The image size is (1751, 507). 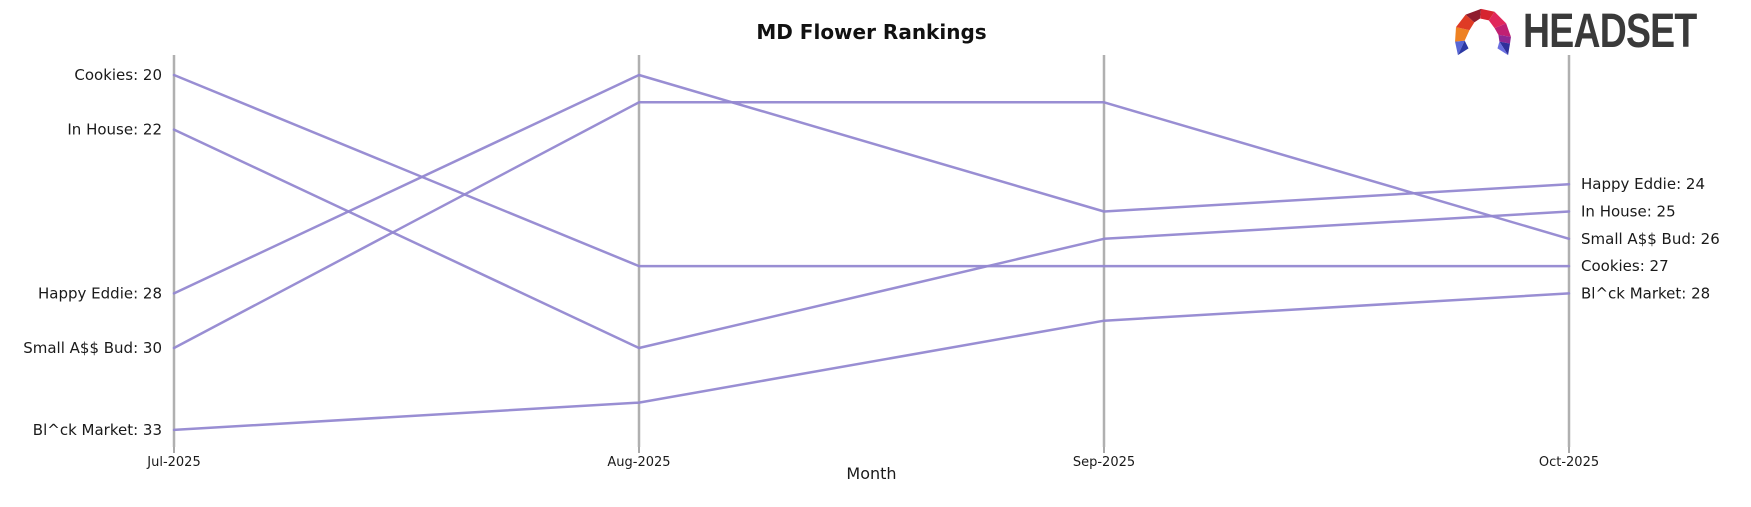 I want to click on series-label-right: In House: 25, so click(x=1628, y=212).